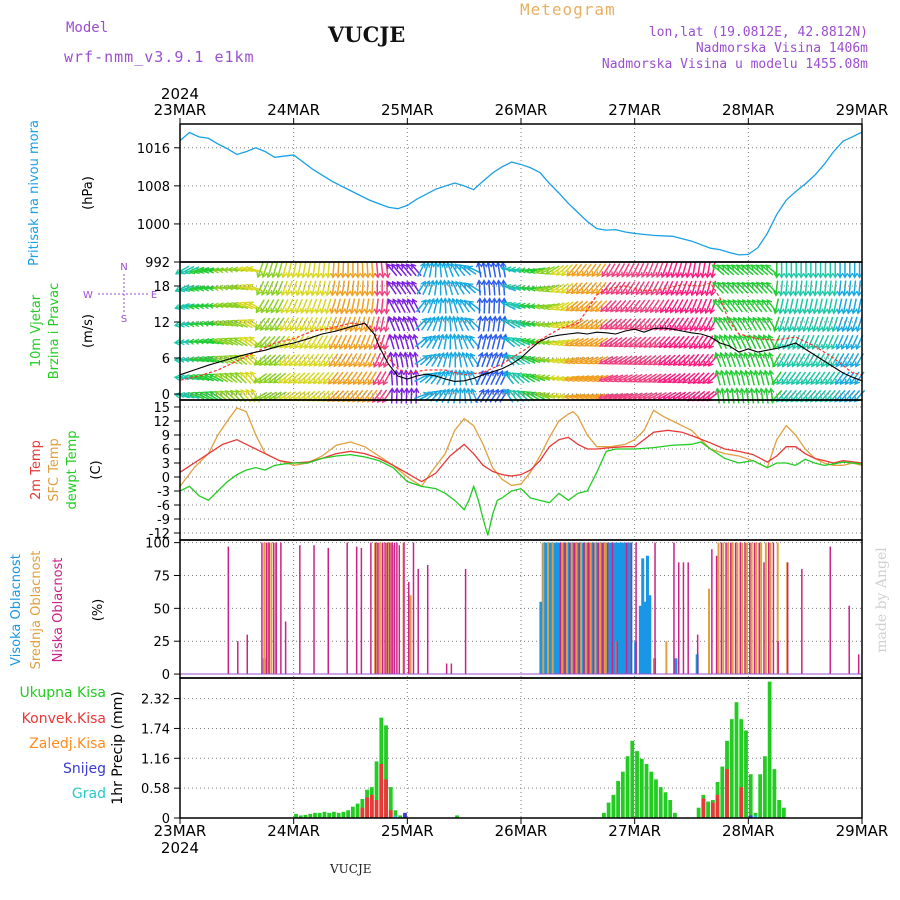  What do you see at coordinates (153, 187) in the screenshot?
I see `pressure-tick-label: 1008` at bounding box center [153, 187].